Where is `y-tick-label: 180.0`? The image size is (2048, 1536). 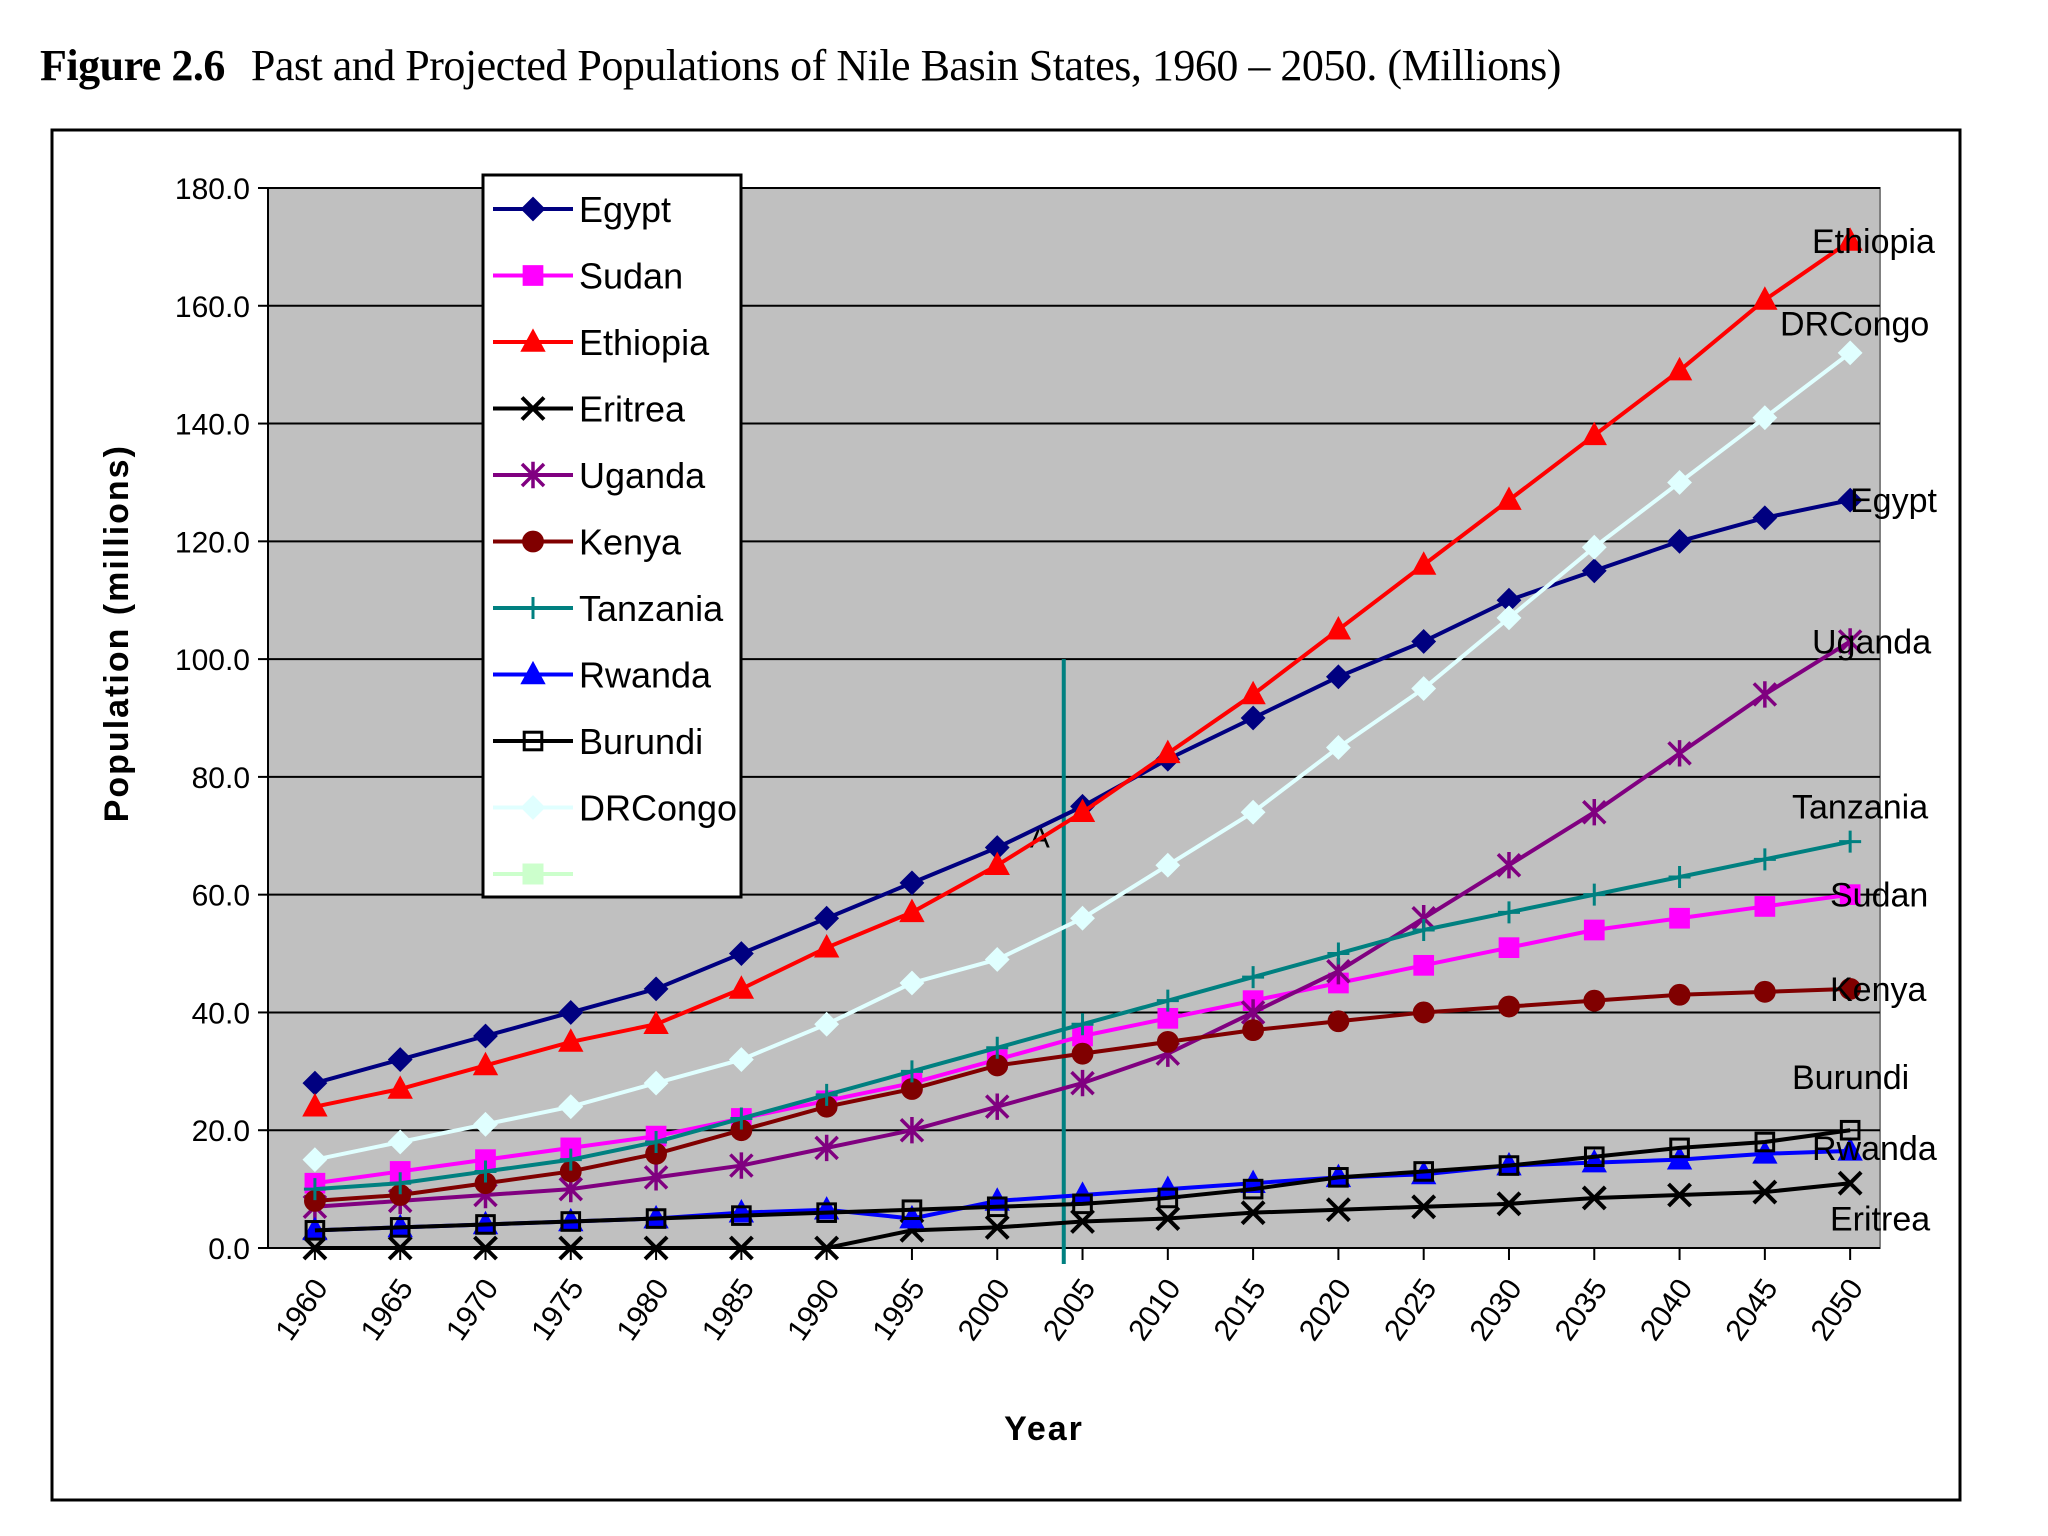
y-tick-label: 180.0 is located at coordinates (212, 189).